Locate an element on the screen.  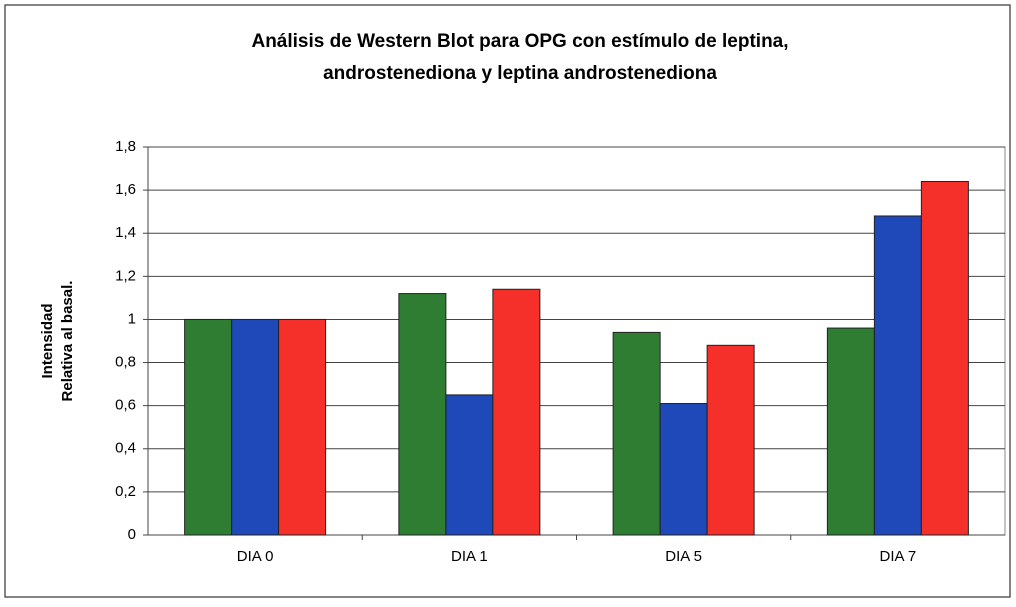
x-tick-label: DIA 1 is located at coordinates (469, 556).